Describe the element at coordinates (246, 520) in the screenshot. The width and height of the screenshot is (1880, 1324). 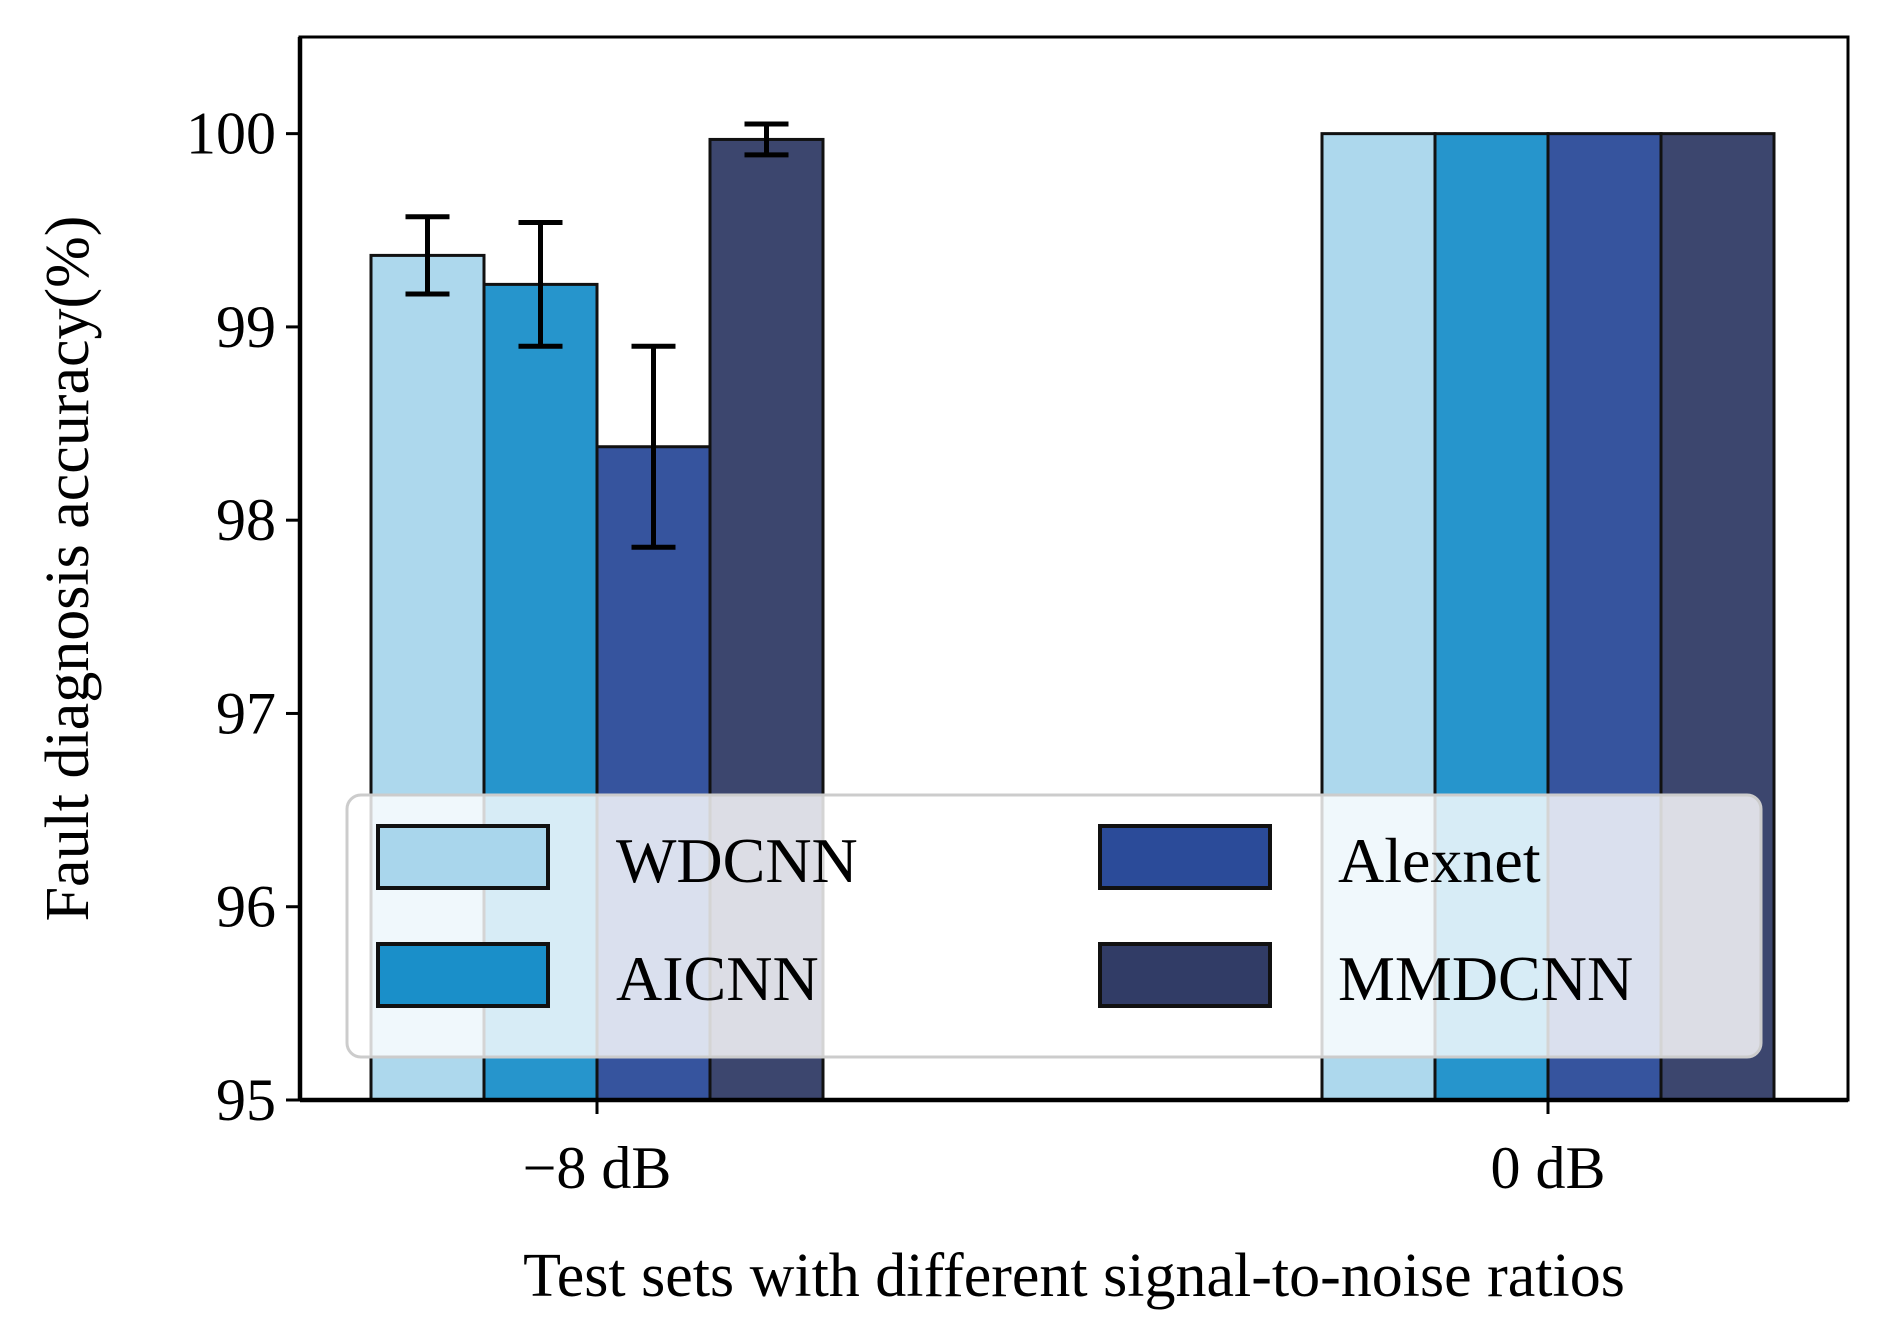
I see `y-tick-label-98: 98` at that location.